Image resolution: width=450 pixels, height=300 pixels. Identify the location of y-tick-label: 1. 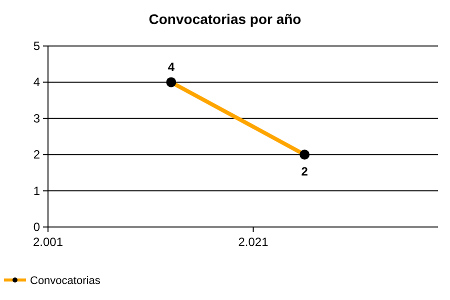
(36, 191).